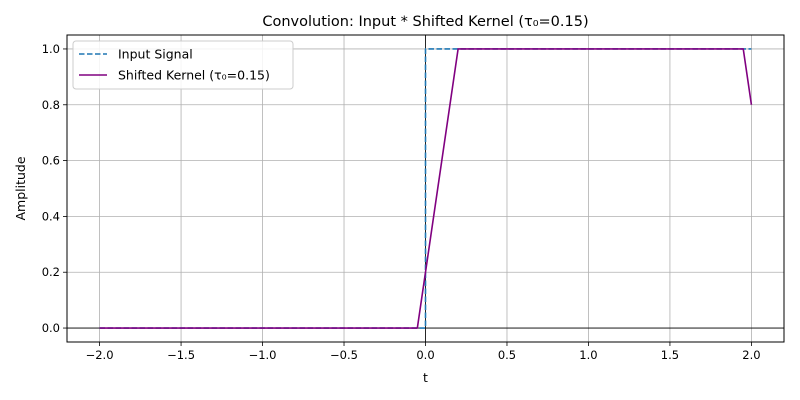  Describe the element at coordinates (51, 328) in the screenshot. I see `y-tick-label: 0.0` at that location.